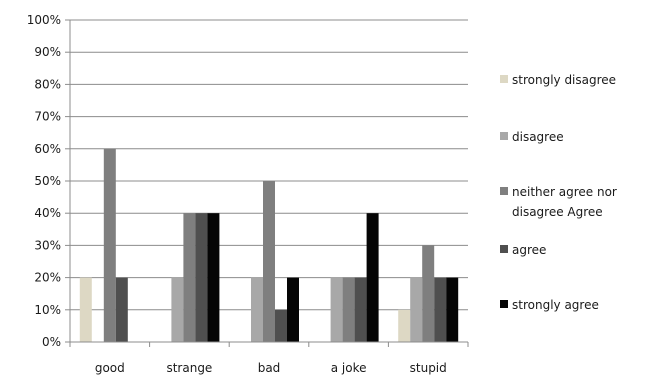 The width and height of the screenshot is (646, 378). Describe the element at coordinates (47, 245) in the screenshot. I see `y-tick-label: 30%` at that location.